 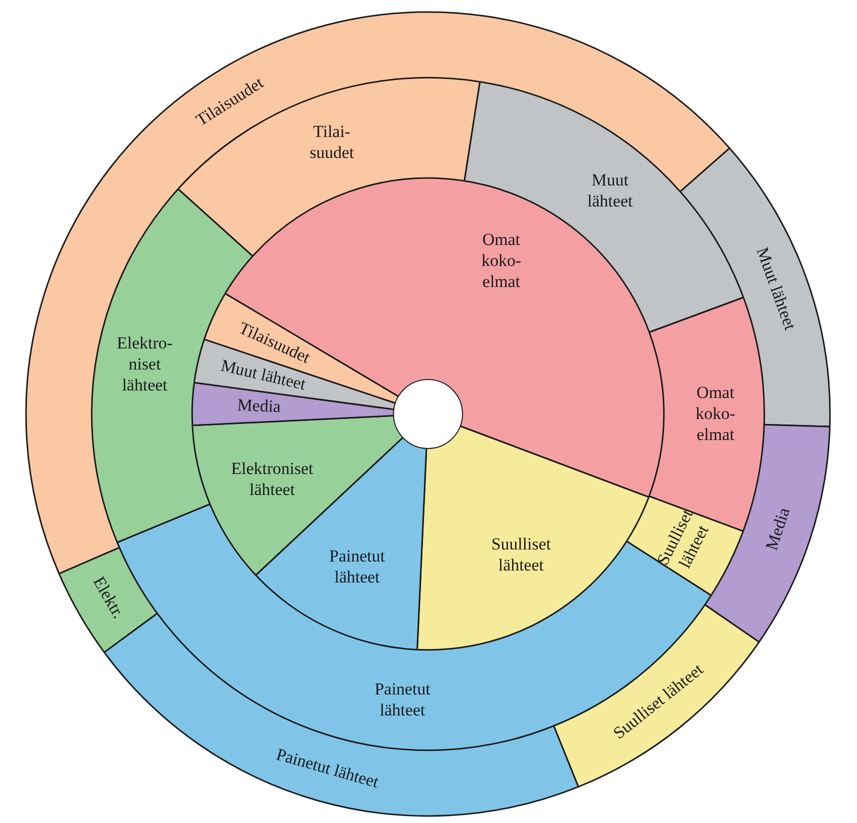 I want to click on slice-label: Suulliset lähteet, so click(x=521, y=554).